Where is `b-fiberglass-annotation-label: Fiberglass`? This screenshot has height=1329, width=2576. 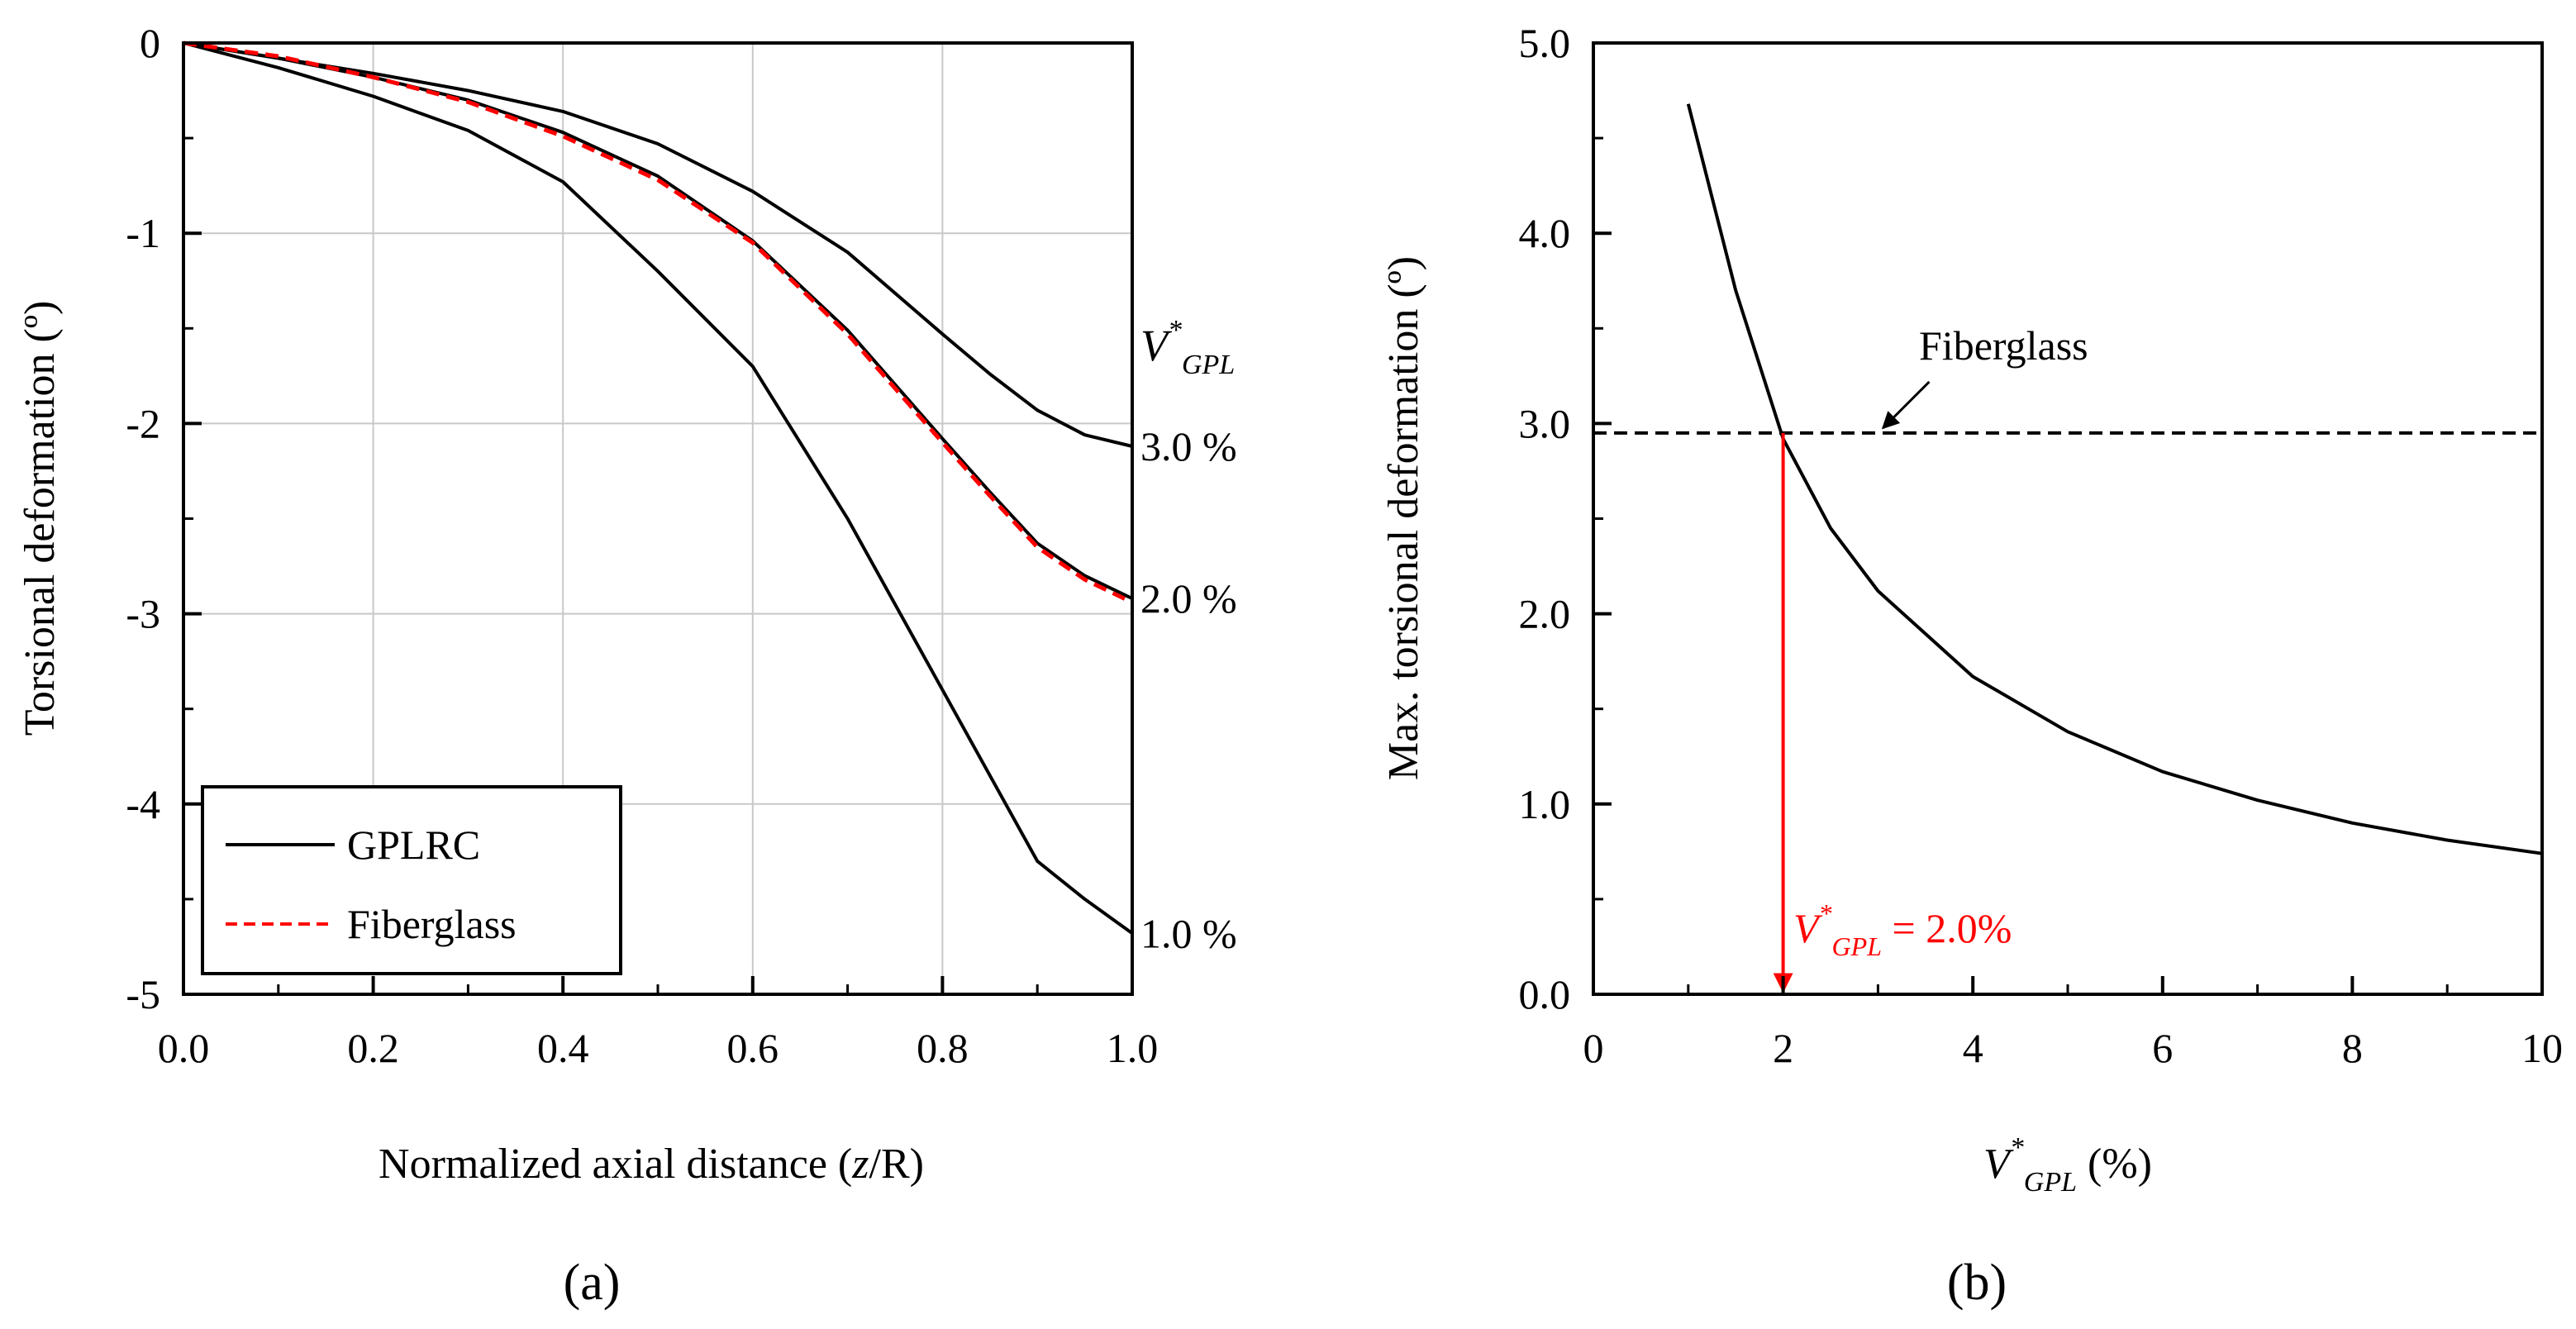
b-fiberglass-annotation-label: Fiberglass is located at coordinates (2003, 345).